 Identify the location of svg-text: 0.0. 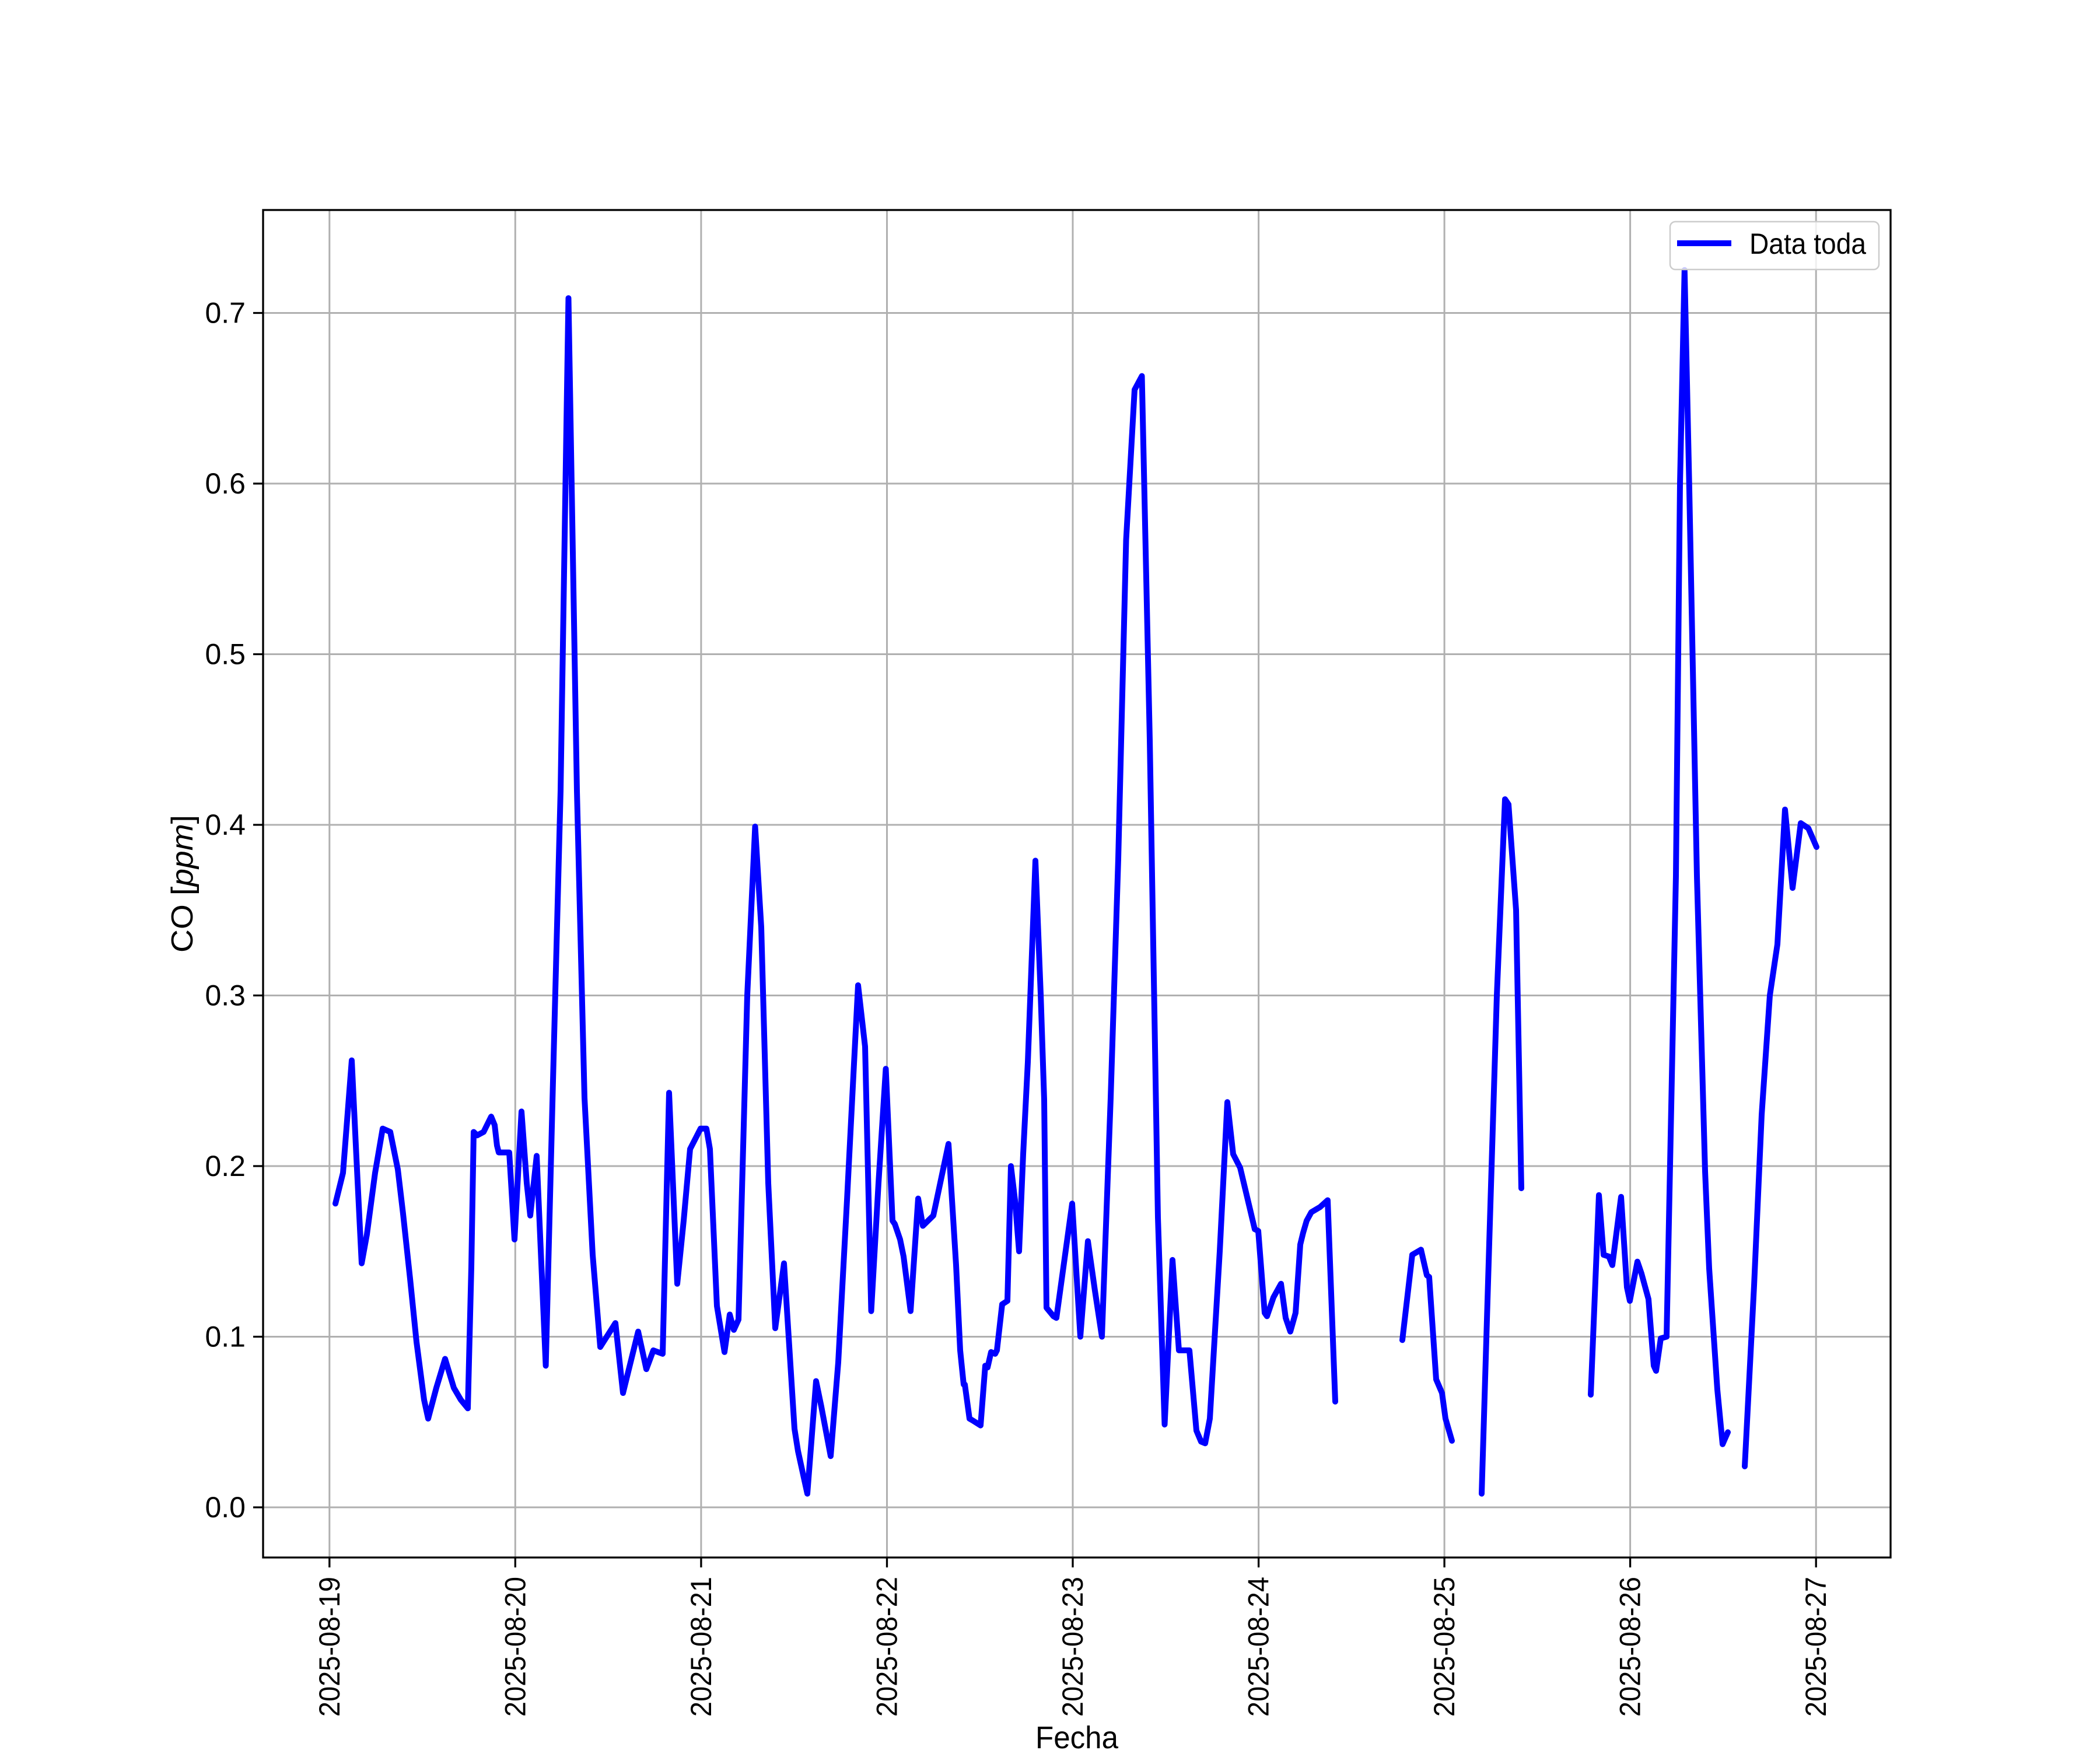
(225, 1507).